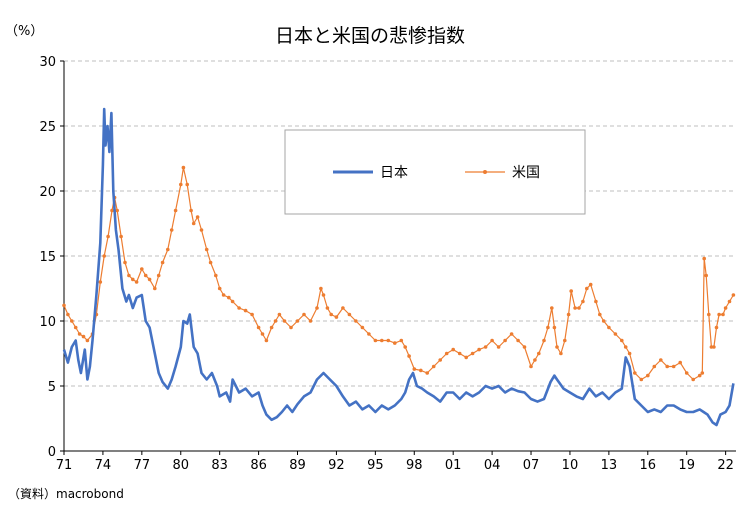 This screenshot has width=746, height=509. Describe the element at coordinates (219, 465) in the screenshot. I see `x-tick-label: 83` at that location.